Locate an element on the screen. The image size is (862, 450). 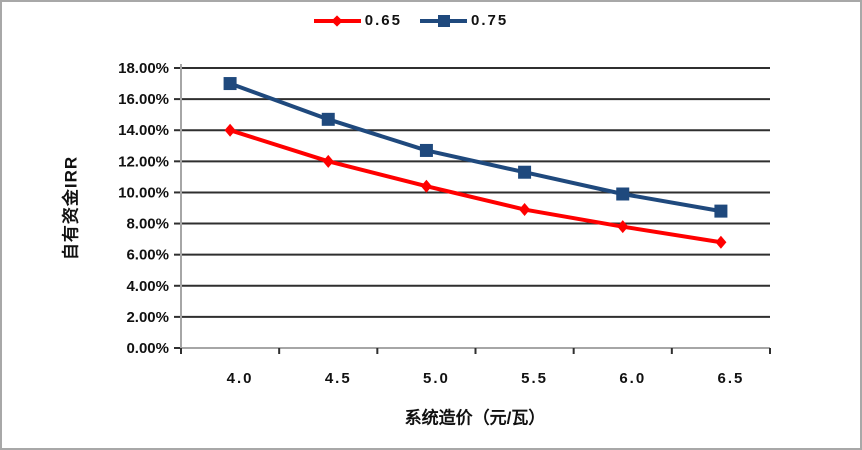
y-tick-label: 6.00% is located at coordinates (147, 255).